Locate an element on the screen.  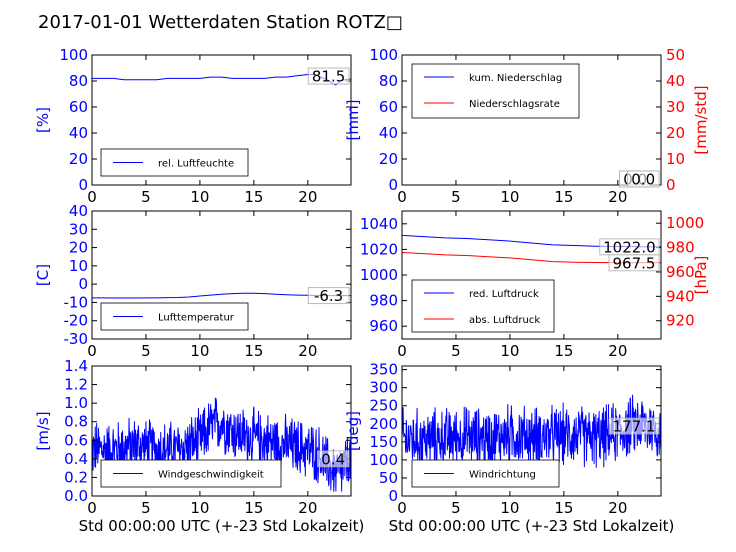
legend-label: rel. Luftfeuchte is located at coordinates (196, 164).